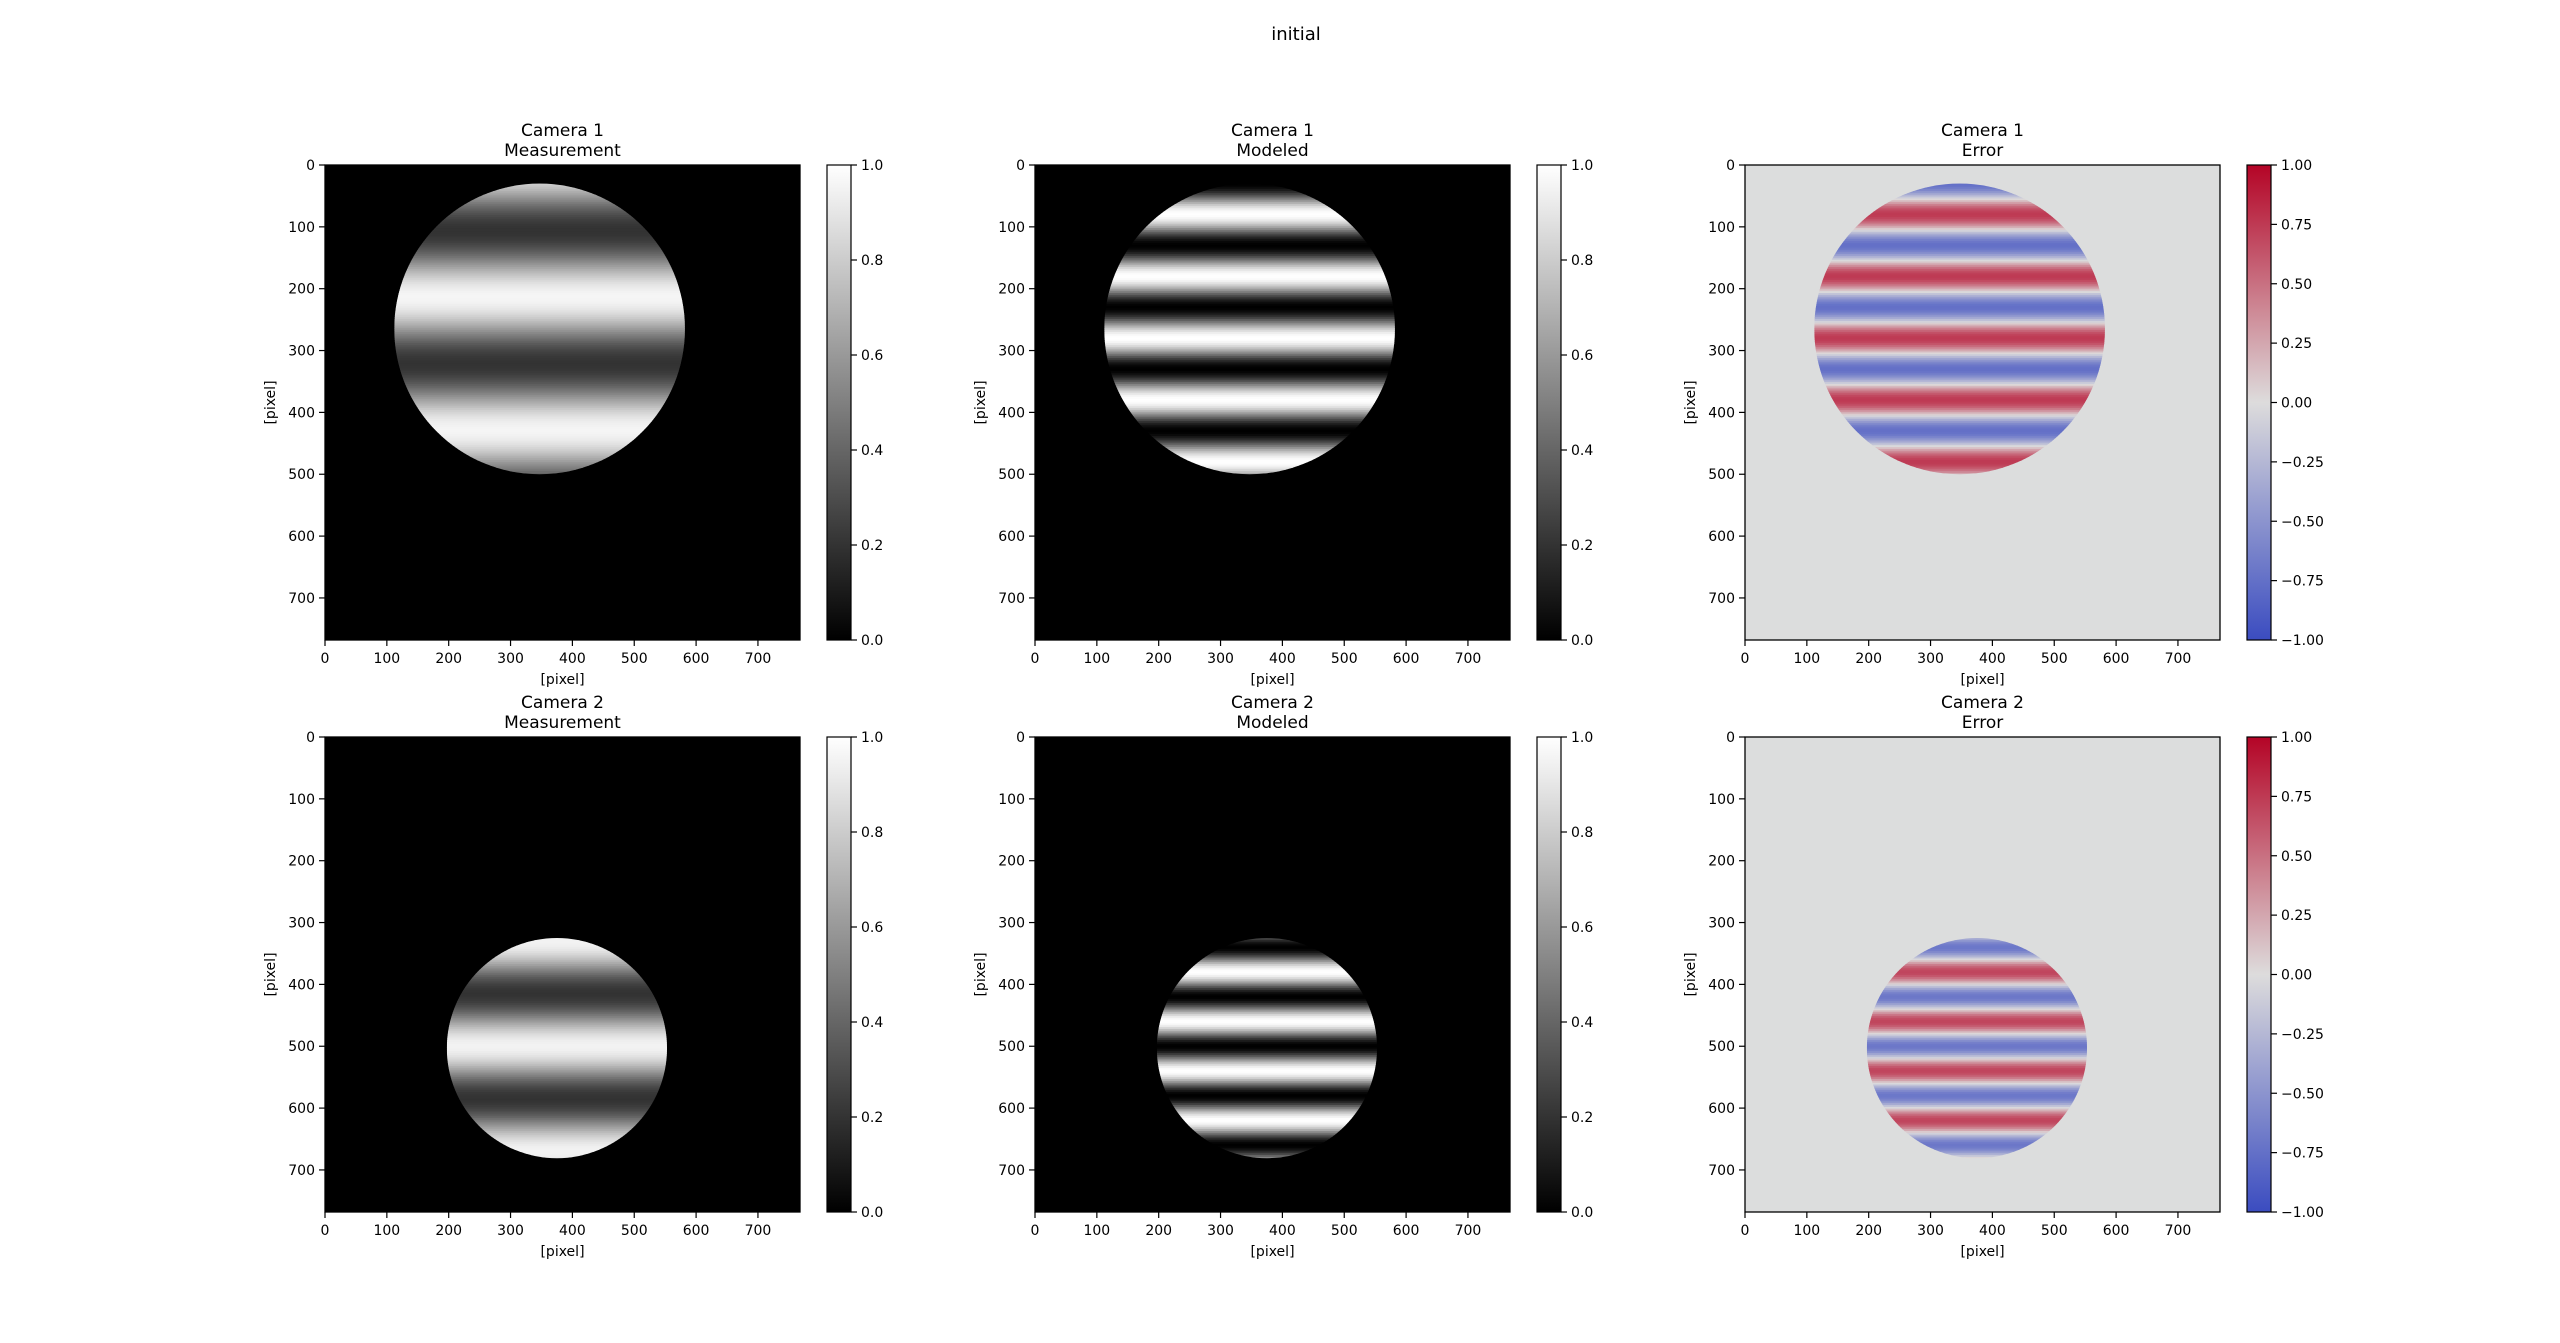 Image resolution: width=2560 pixels, height=1343 pixels. Describe the element at coordinates (2302, 1094) in the screenshot. I see `colorbar-tick-label: −0.50` at that location.